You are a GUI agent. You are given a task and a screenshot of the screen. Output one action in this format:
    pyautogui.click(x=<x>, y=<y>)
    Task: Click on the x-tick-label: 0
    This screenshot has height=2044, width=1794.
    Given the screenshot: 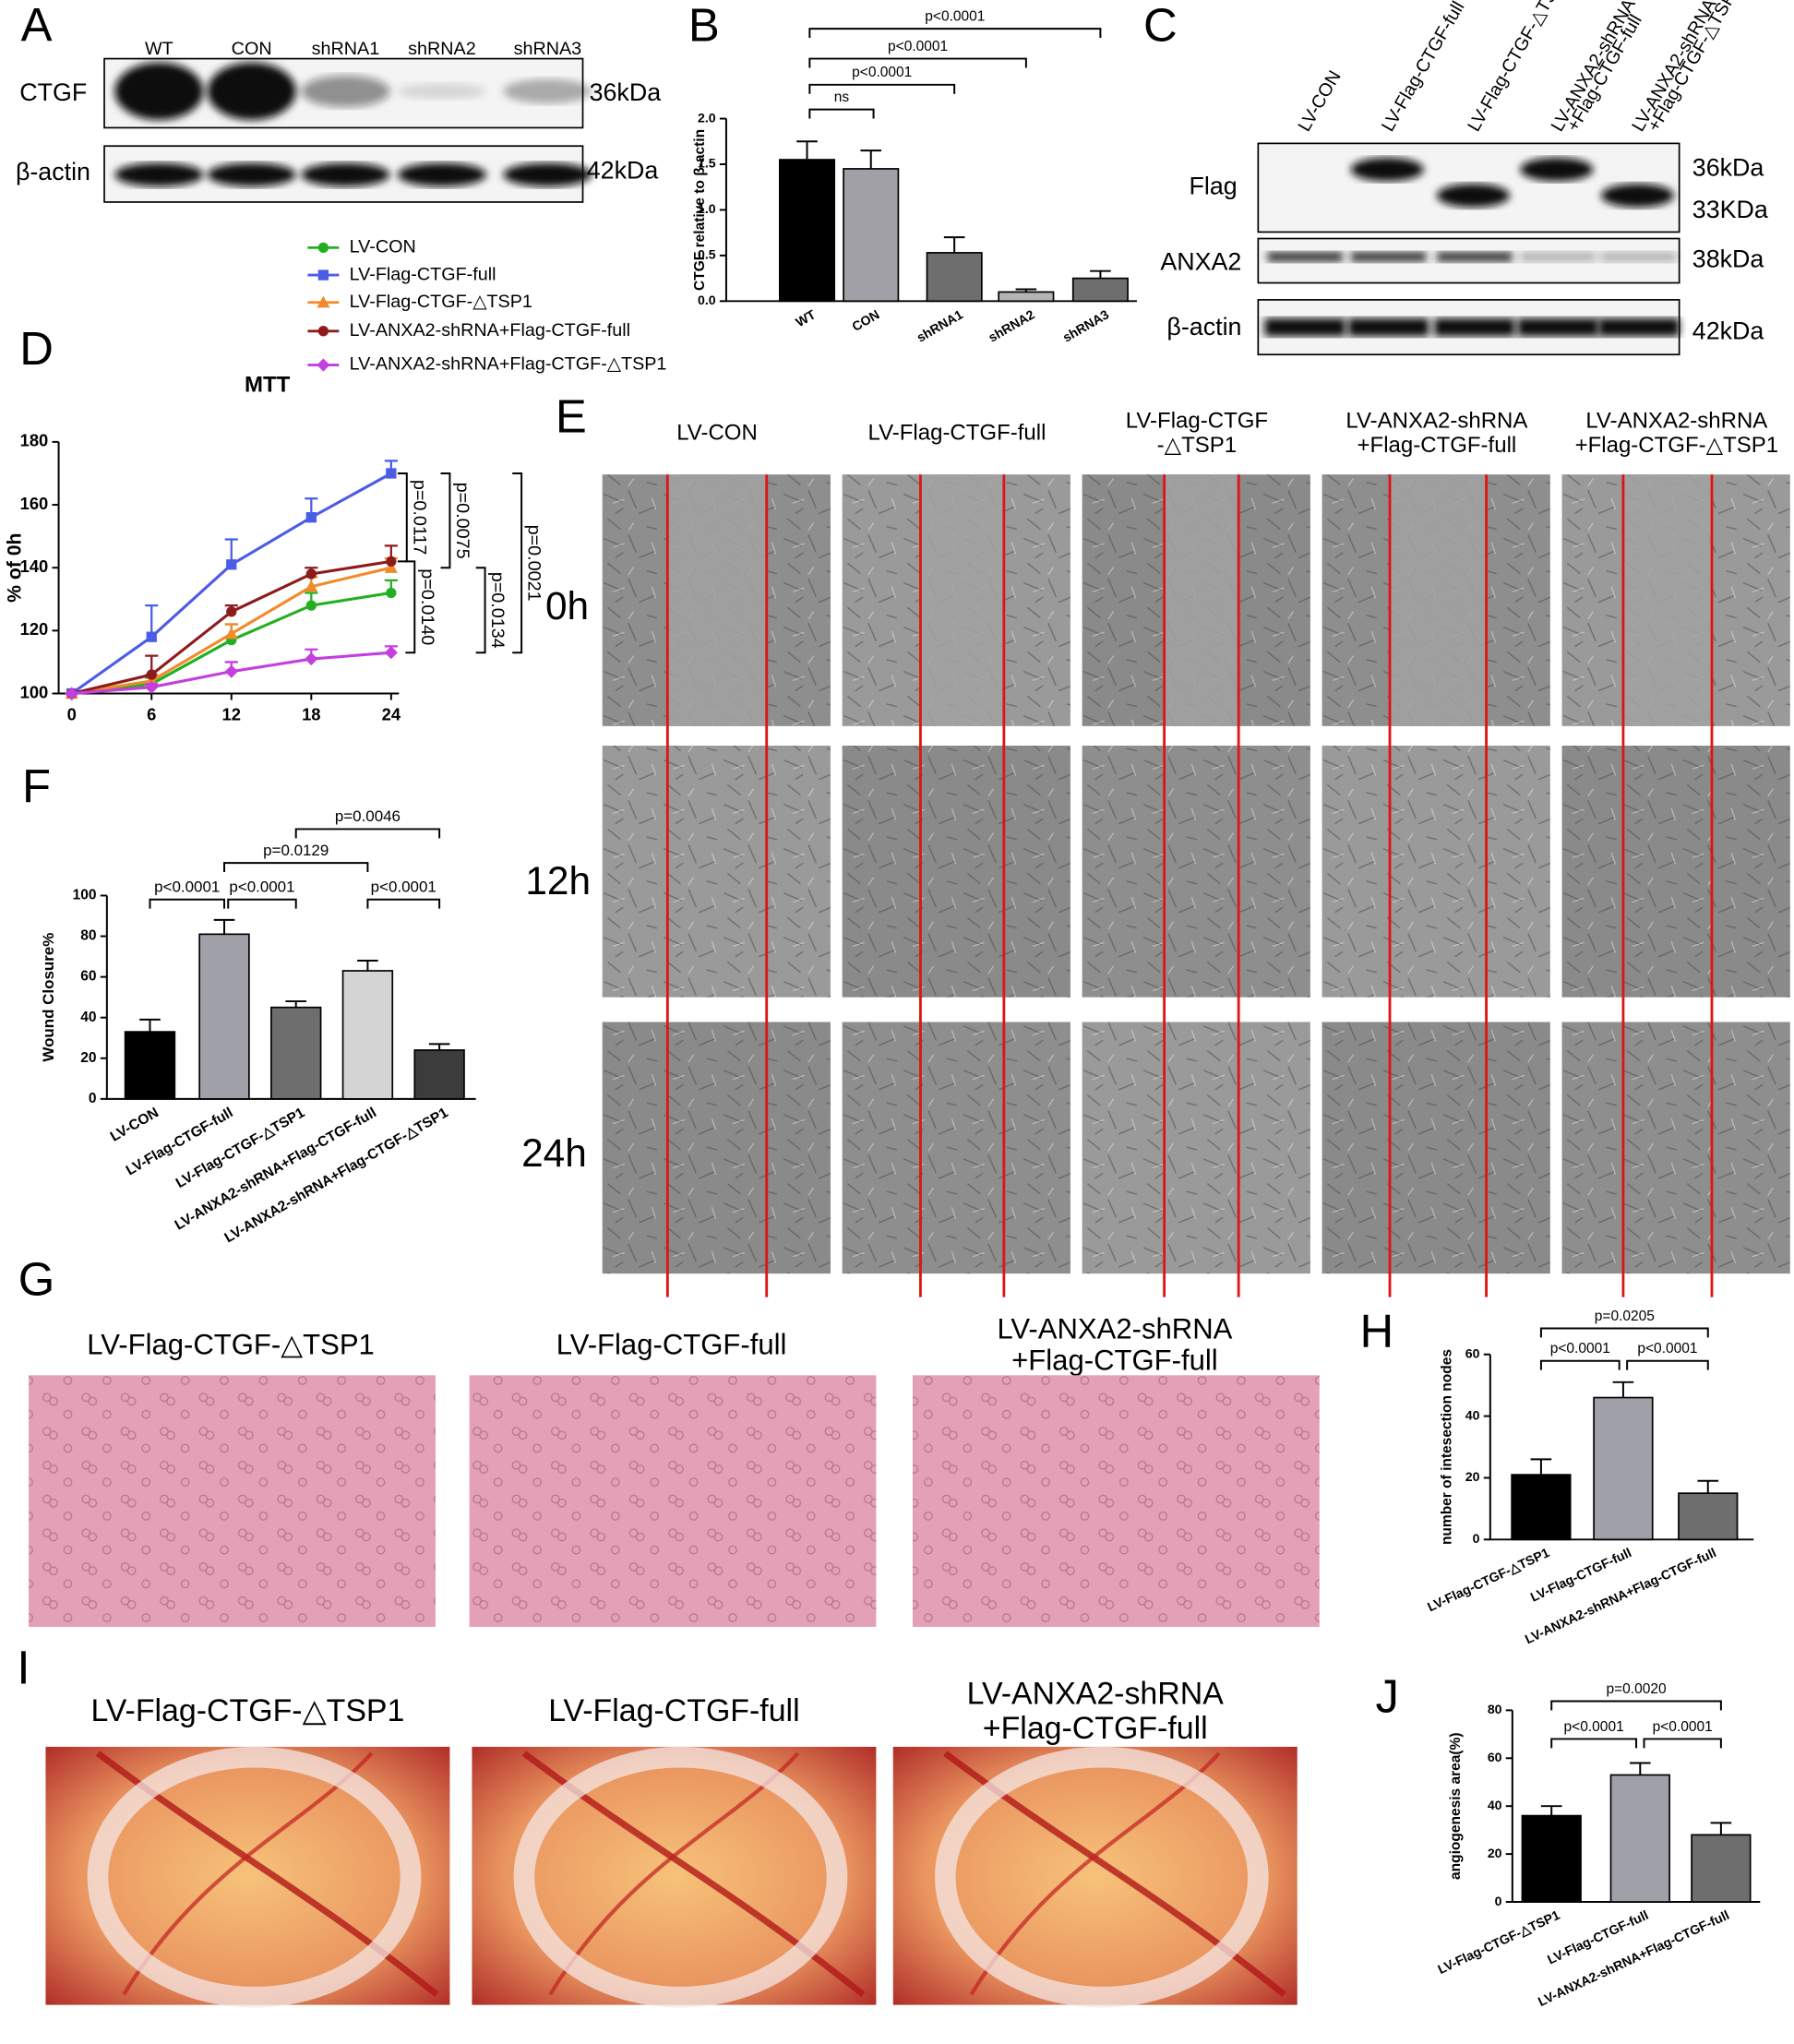 What is the action you would take?
    pyautogui.click(x=72, y=713)
    